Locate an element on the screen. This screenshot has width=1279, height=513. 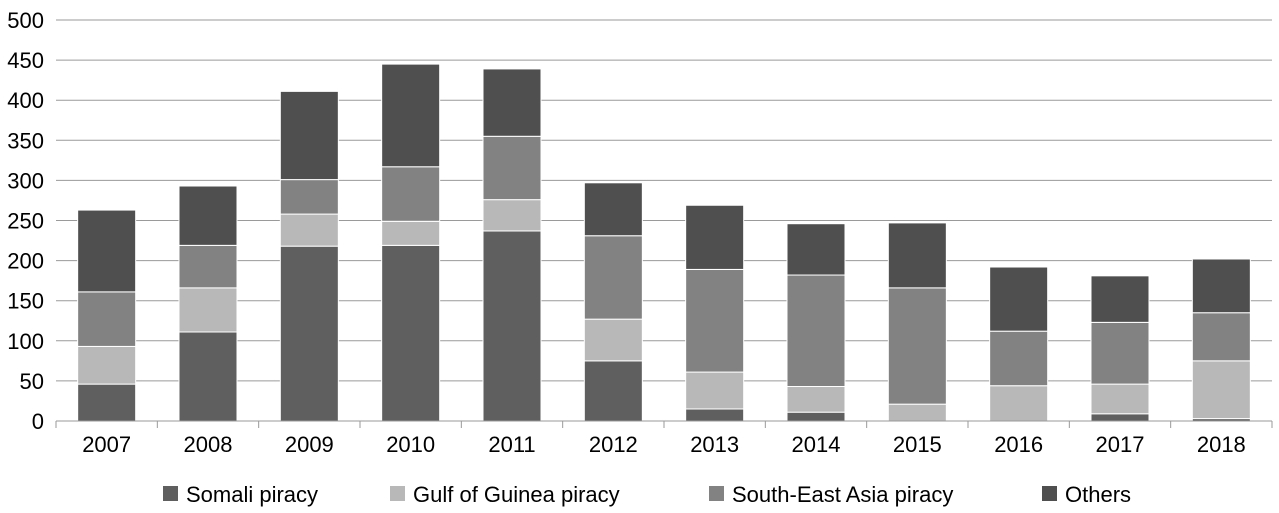
y-tick-label: 200 is located at coordinates (25, 261).